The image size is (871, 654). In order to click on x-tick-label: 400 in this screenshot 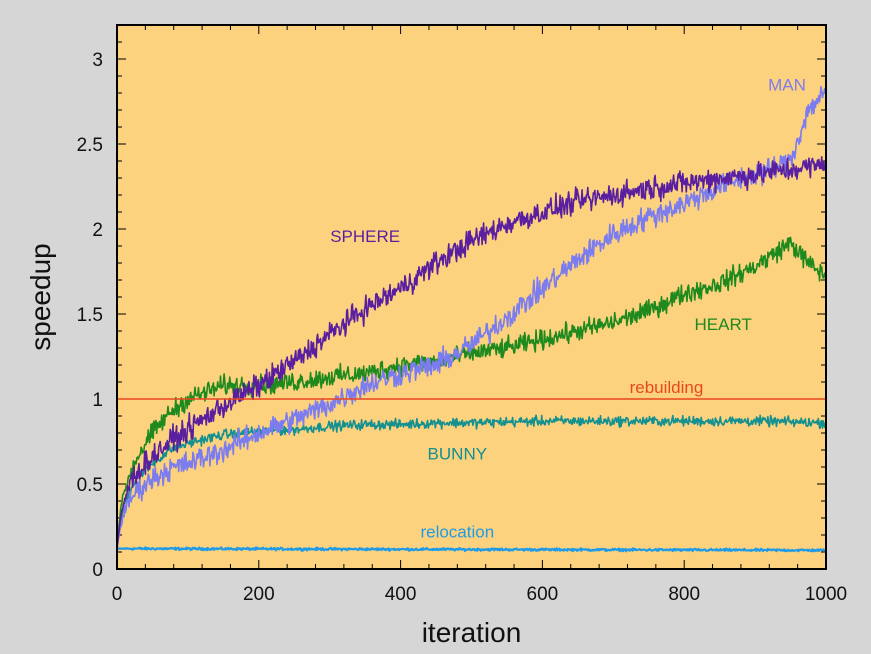, I will do `click(401, 594)`.